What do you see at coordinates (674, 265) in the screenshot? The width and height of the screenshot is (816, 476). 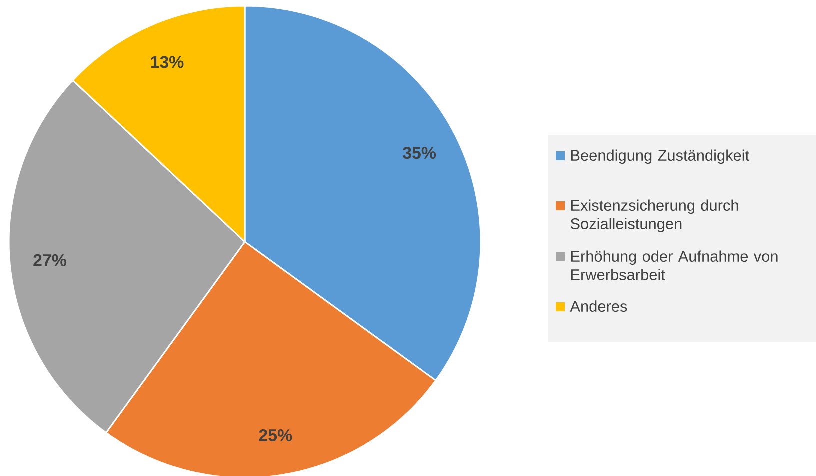 I see `legend-label: Erhöhung oder Aufnahme von Erwerbsarbeit` at bounding box center [674, 265].